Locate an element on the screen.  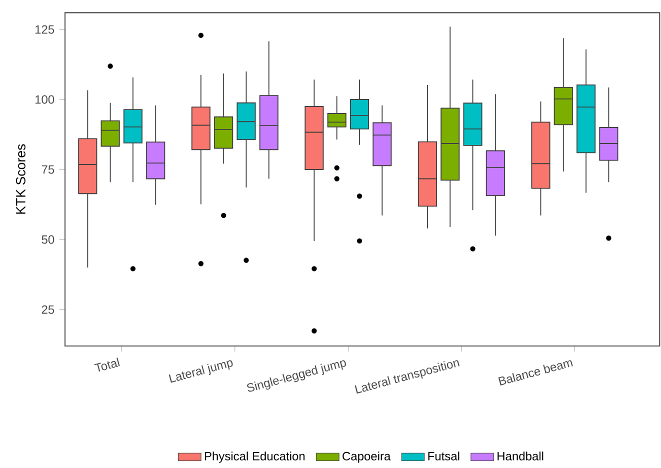
legend-label: Futsal is located at coordinates (444, 456).